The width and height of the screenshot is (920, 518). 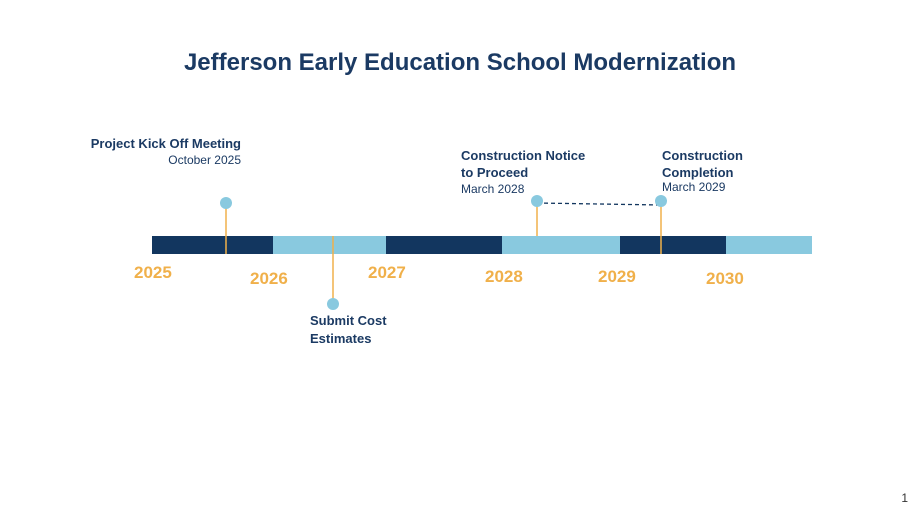 What do you see at coordinates (348, 320) in the screenshot?
I see `event-label: Submit Cost` at bounding box center [348, 320].